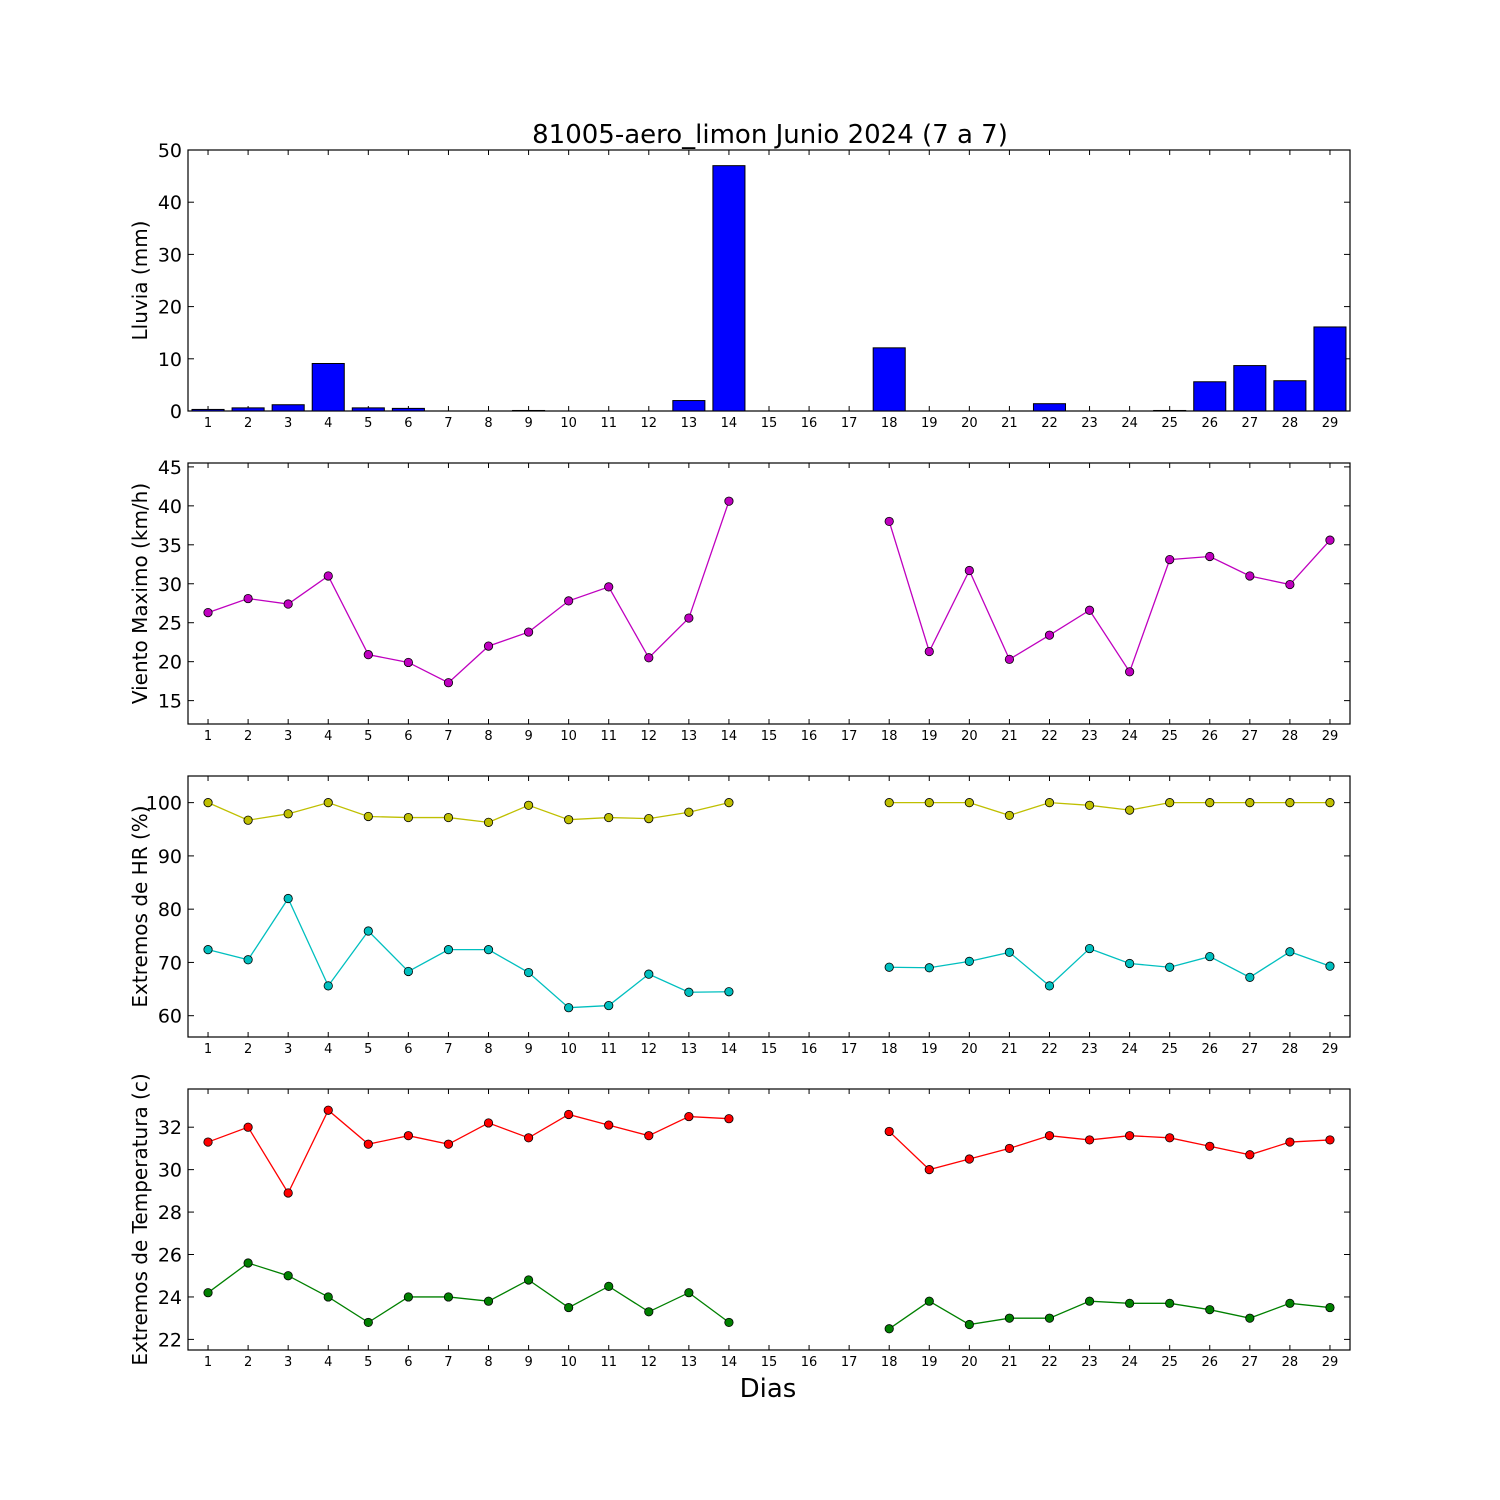  What do you see at coordinates (1169, 736) in the screenshot?
I see `wind-xtick-label: 25` at bounding box center [1169, 736].